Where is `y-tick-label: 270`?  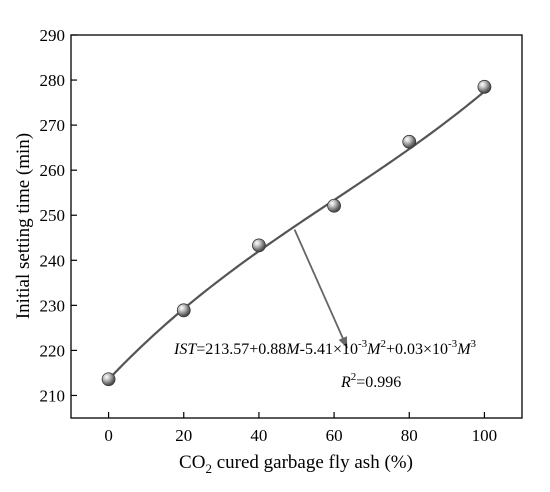 y-tick-label: 270 is located at coordinates (53, 125).